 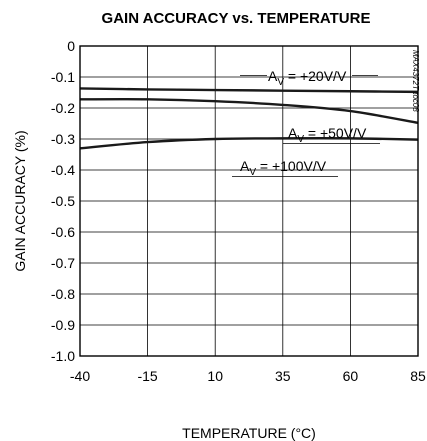 I want to click on series-2-label-rest: = +50V/V, so click(x=335, y=133).